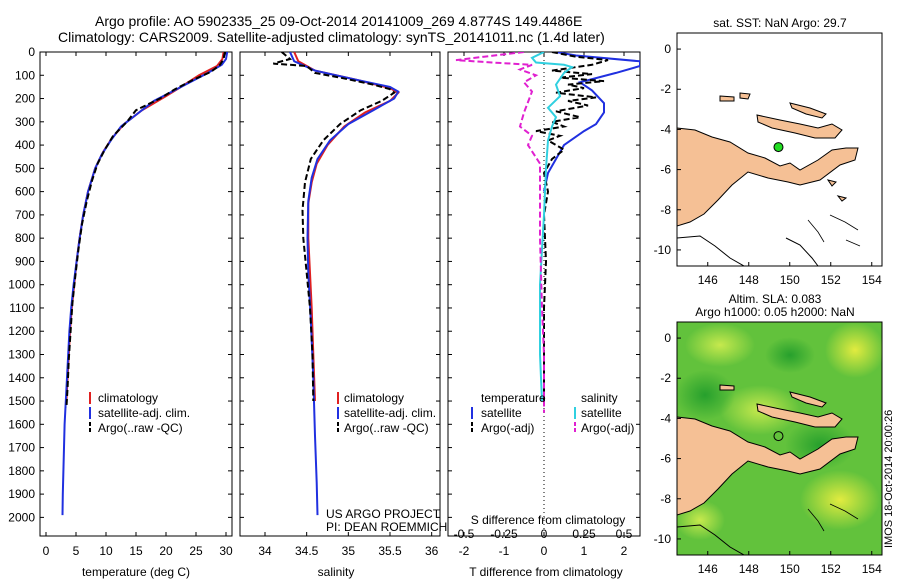 This screenshot has width=900, height=580. Describe the element at coordinates (349, 551) in the screenshot. I see `x-tick-label: 35` at that location.